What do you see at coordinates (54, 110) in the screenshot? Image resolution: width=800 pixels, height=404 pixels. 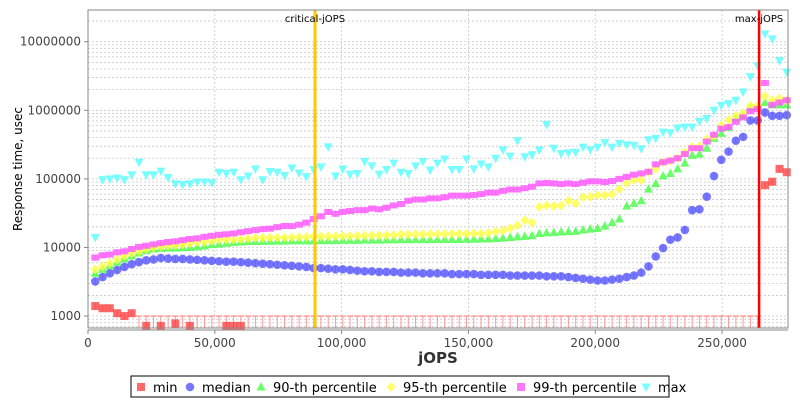 I see `y-tick-label: 1000000` at bounding box center [54, 110].